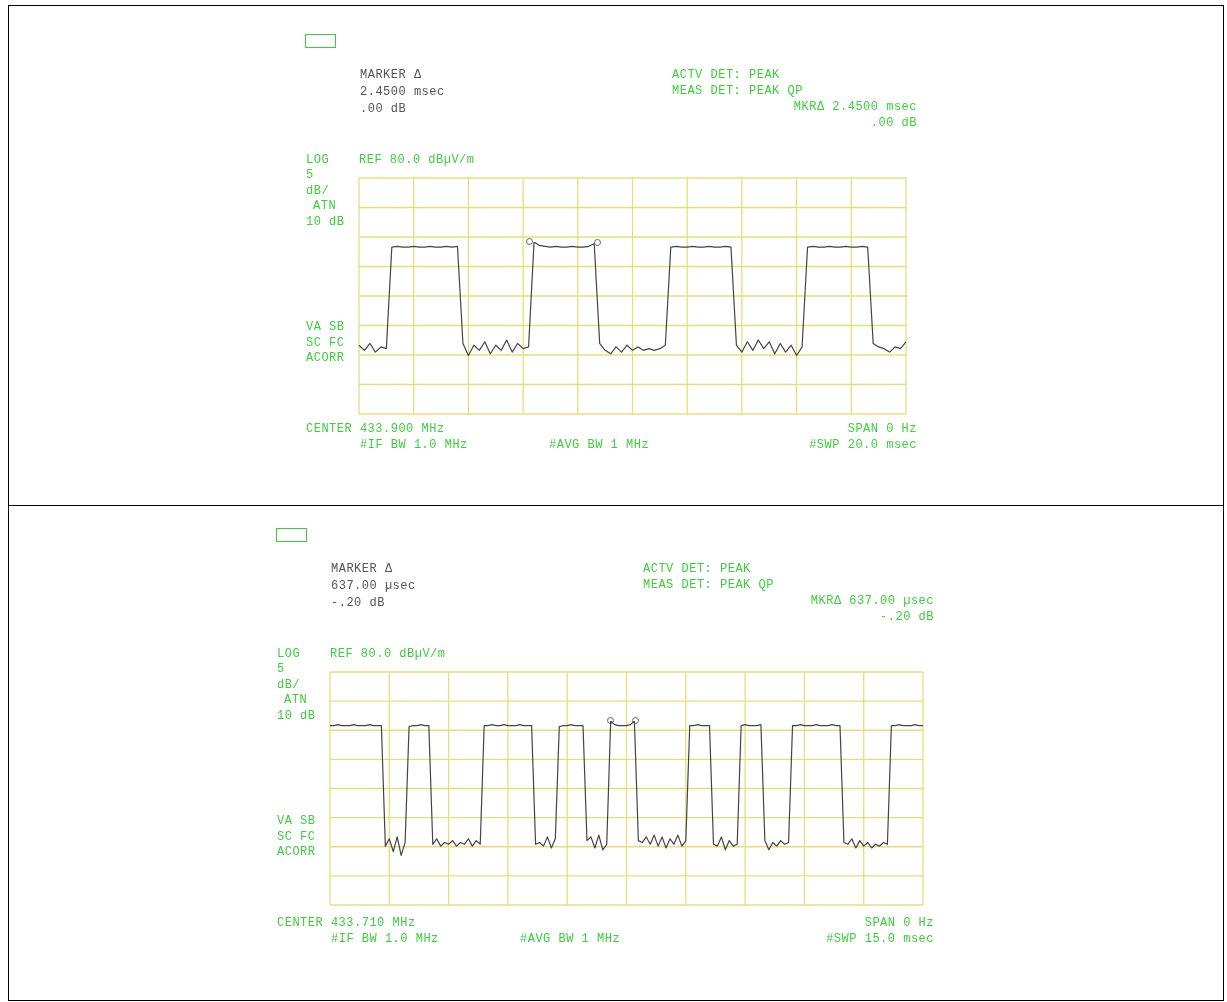 This screenshot has height=1002, width=1227. What do you see at coordinates (855, 107) in the screenshot?
I see `text: MKRΔ 2.4500 msec` at bounding box center [855, 107].